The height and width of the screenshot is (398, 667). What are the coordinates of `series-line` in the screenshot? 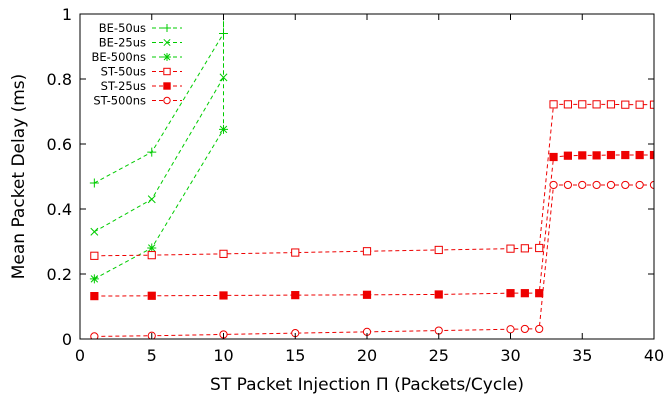 It's located at (159, 147).